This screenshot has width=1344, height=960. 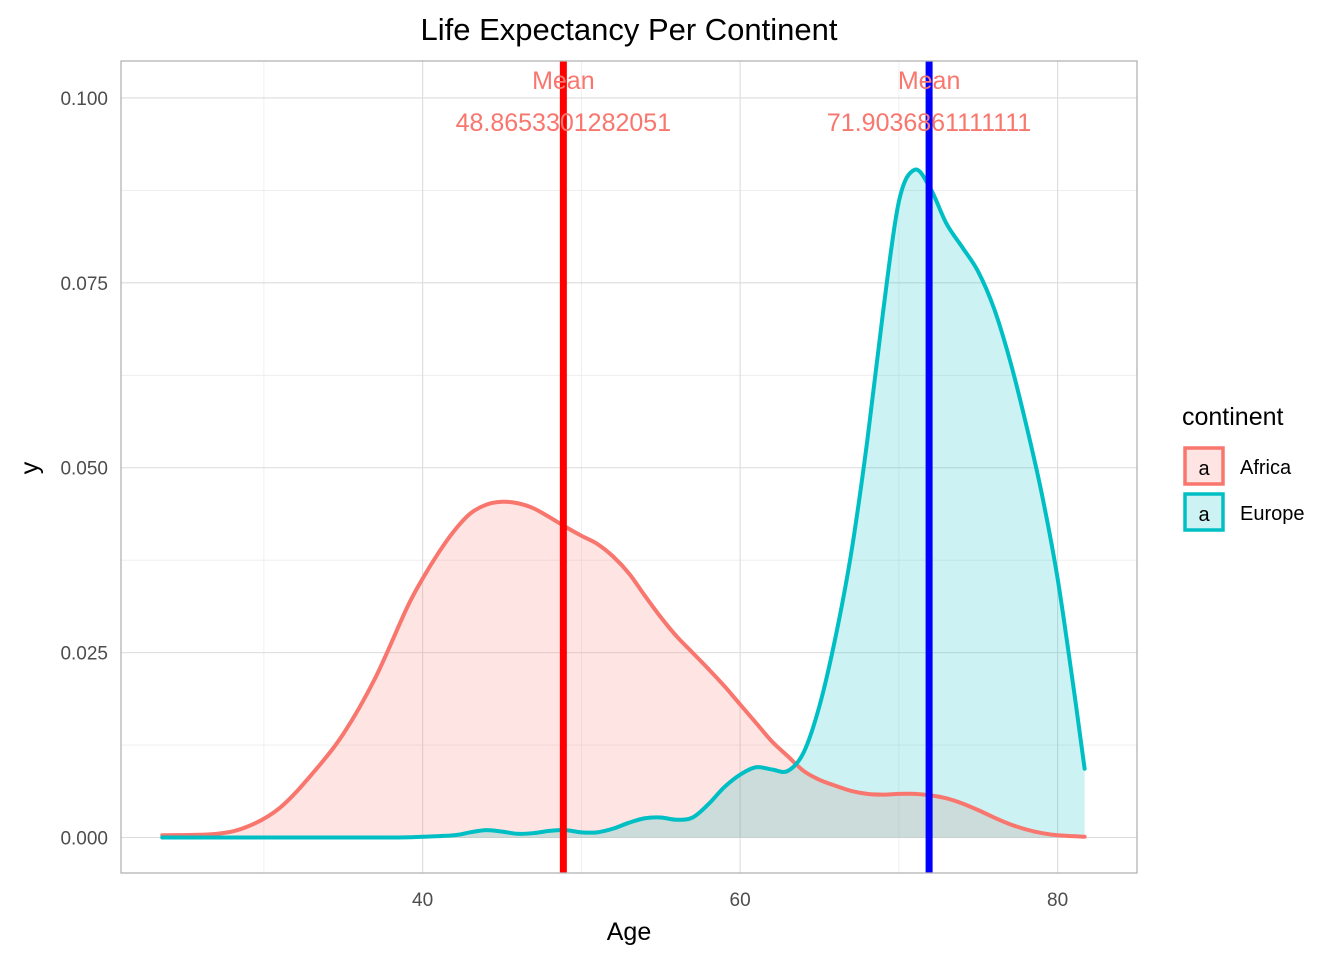 What do you see at coordinates (84, 284) in the screenshot?
I see `y-tick-label: 0.075` at bounding box center [84, 284].